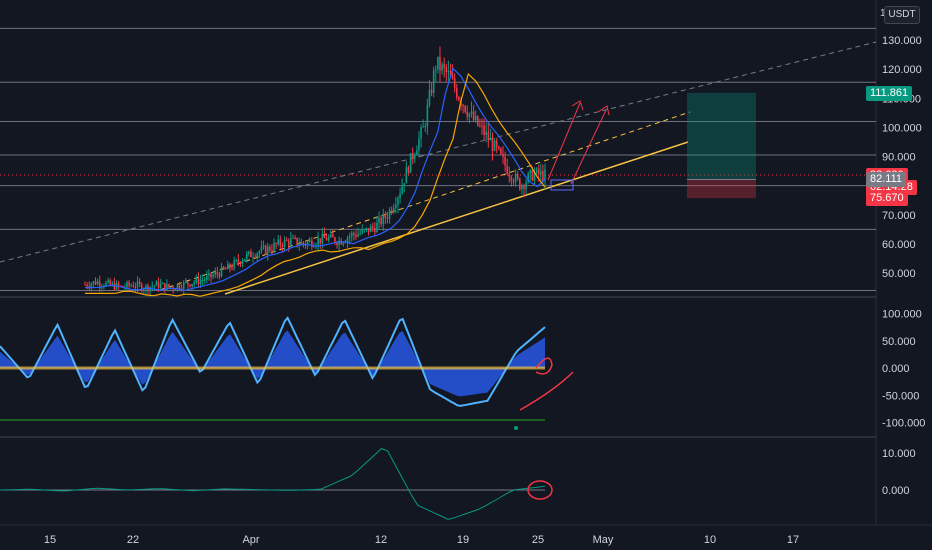 The height and width of the screenshot is (550, 932). Describe the element at coordinates (903, 369) in the screenshot. I see `oscillator-axis: 100.000 50.000 0.000 -50.000 -100.000` at that location.